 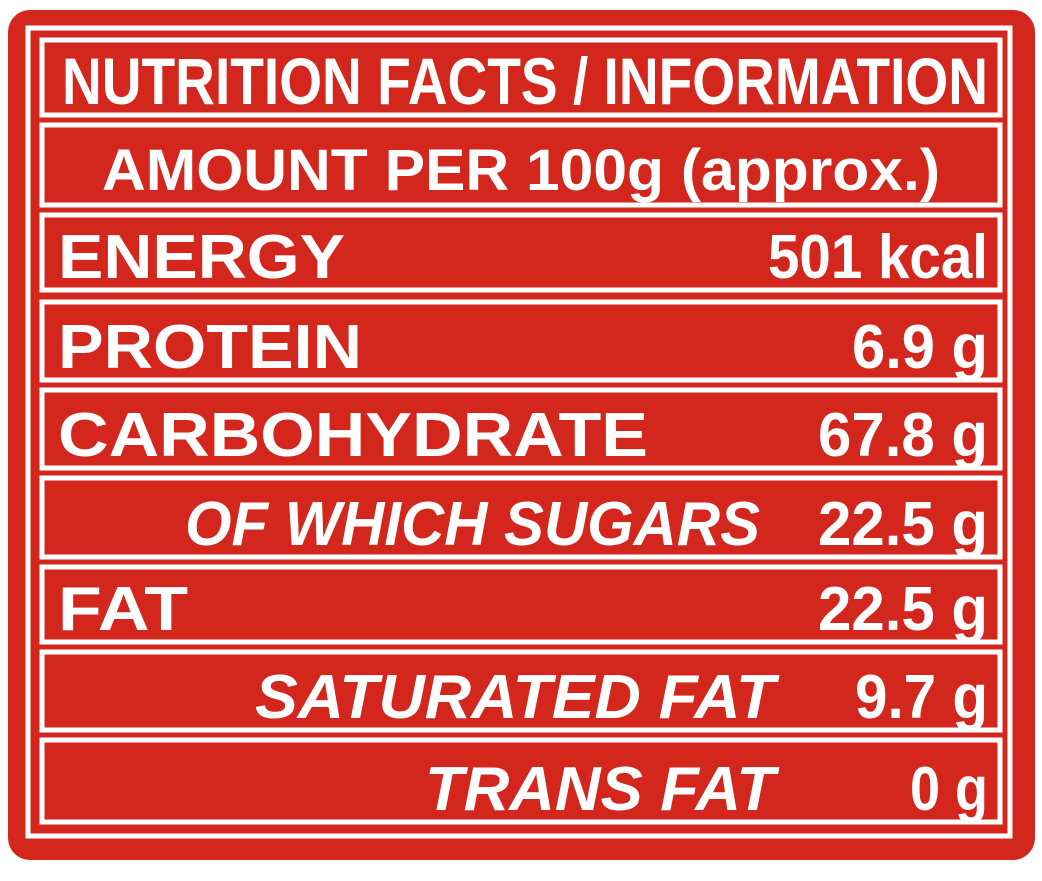 What do you see at coordinates (210, 347) in the screenshot?
I see `nutrient-label: PROTEIN` at bounding box center [210, 347].